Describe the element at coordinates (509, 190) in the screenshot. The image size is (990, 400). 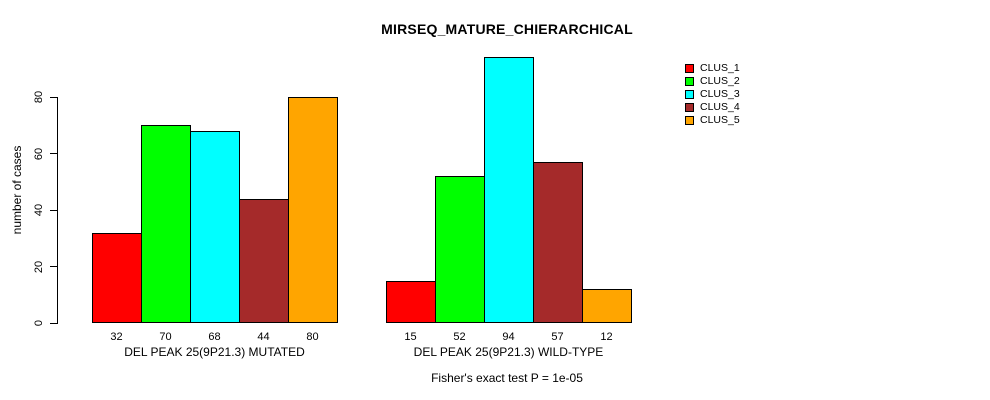
I see `bar-clus_3-group2` at that location.